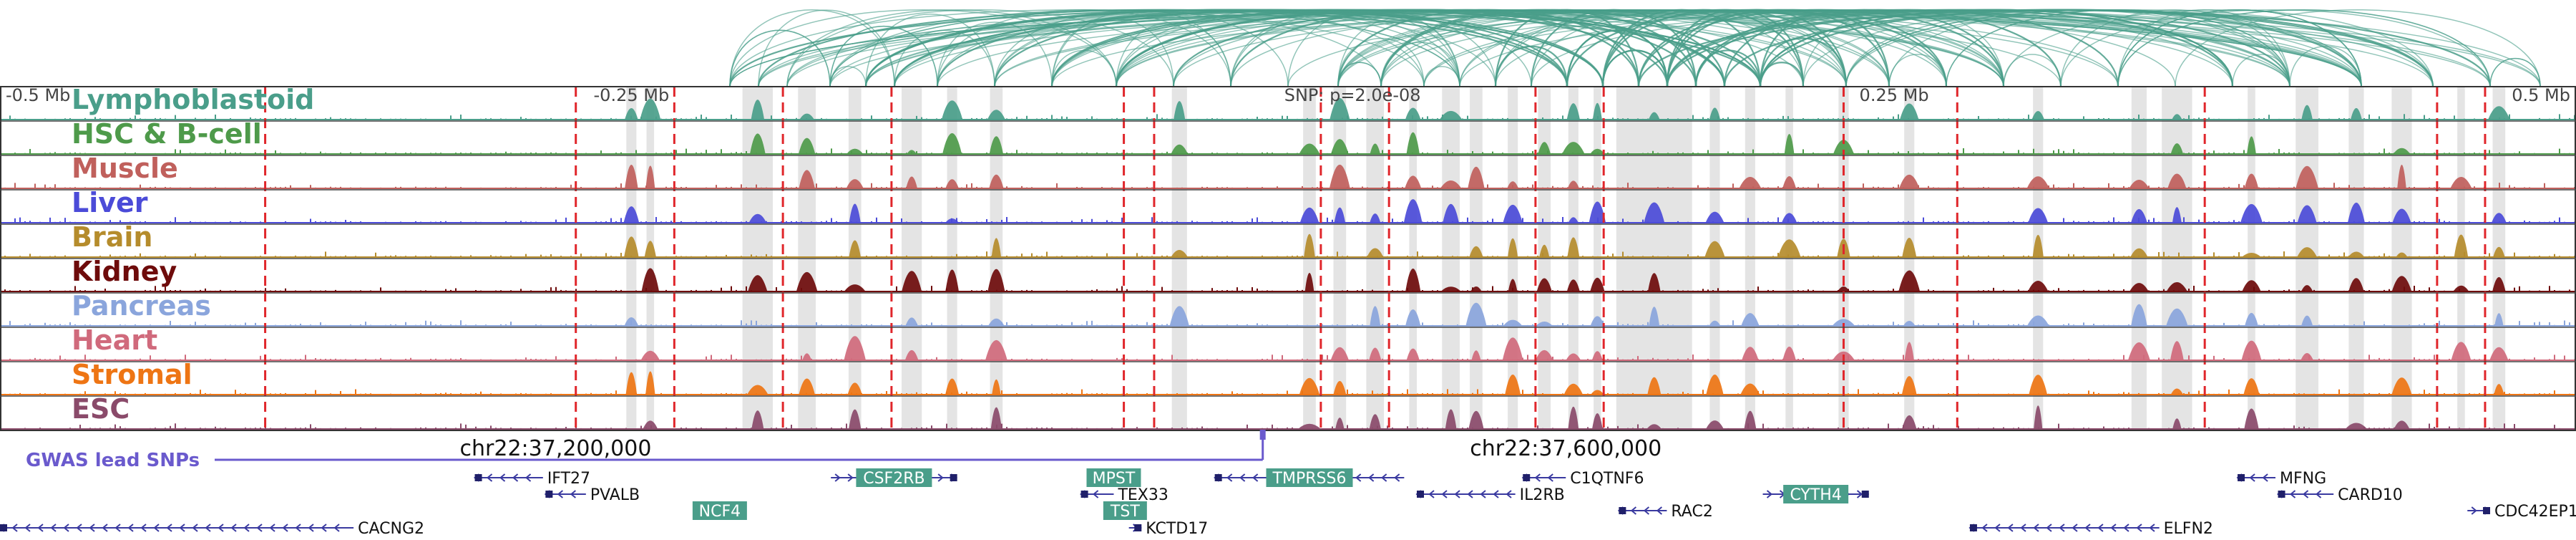 The image size is (2576, 540). I want to click on snp-pvalue-label: SNP: p=2.0e-08, so click(1352, 95).